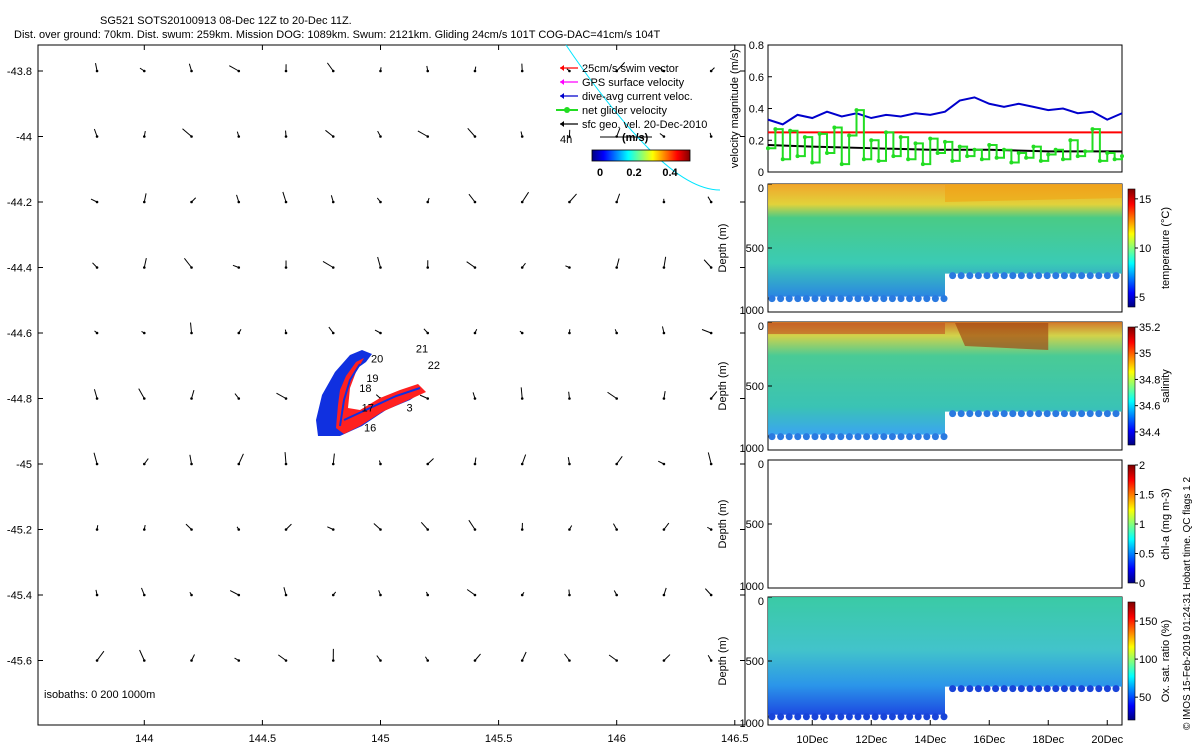 The height and width of the screenshot is (750, 1200). Describe the element at coordinates (752, 587) in the screenshot. I see `depth-tick-label: 1000` at that location.